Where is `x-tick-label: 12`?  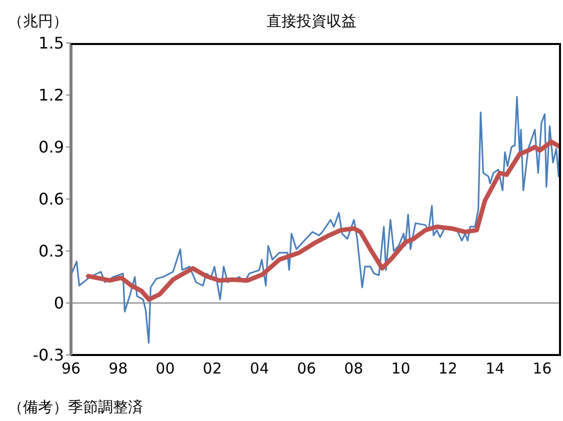
x-tick-label: 12 is located at coordinates (448, 369).